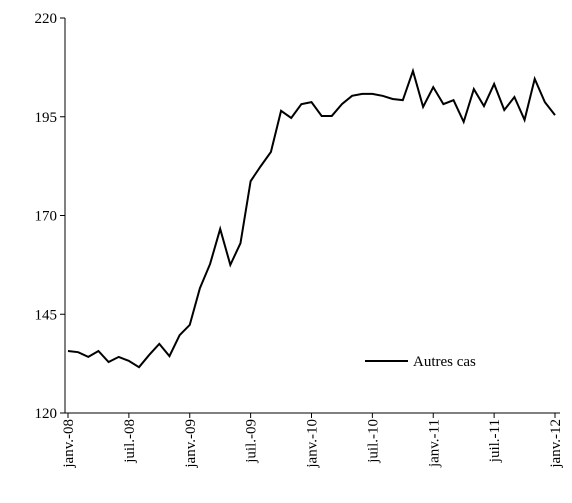 The image size is (572, 503). What do you see at coordinates (46, 19) in the screenshot?
I see `y-tick-label: 220` at bounding box center [46, 19].